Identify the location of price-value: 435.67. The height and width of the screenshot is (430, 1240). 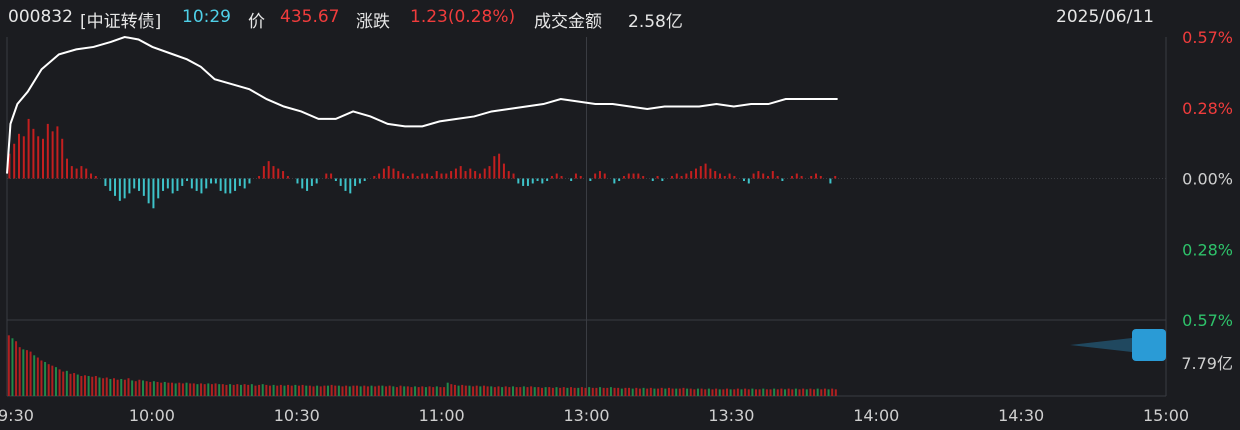
(310, 17).